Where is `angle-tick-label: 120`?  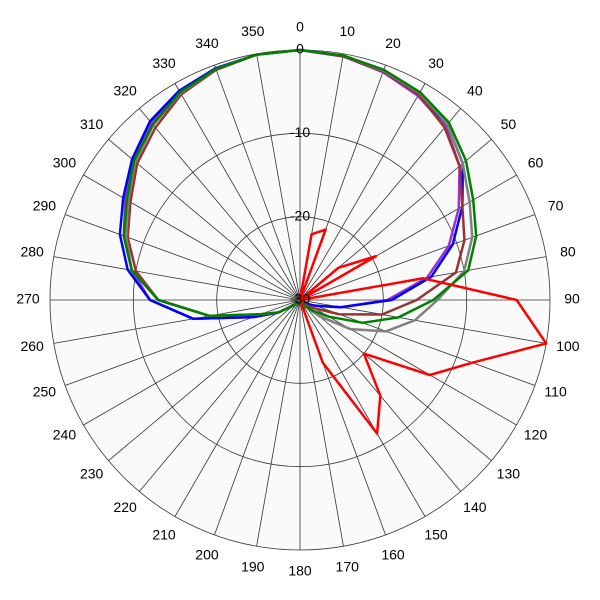
angle-tick-label: 120 is located at coordinates (536, 435).